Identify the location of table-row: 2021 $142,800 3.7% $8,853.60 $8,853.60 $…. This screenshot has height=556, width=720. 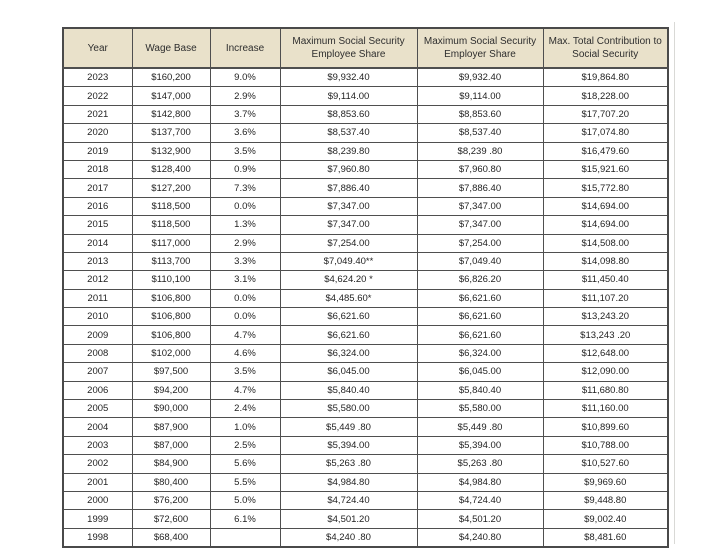
(365, 114).